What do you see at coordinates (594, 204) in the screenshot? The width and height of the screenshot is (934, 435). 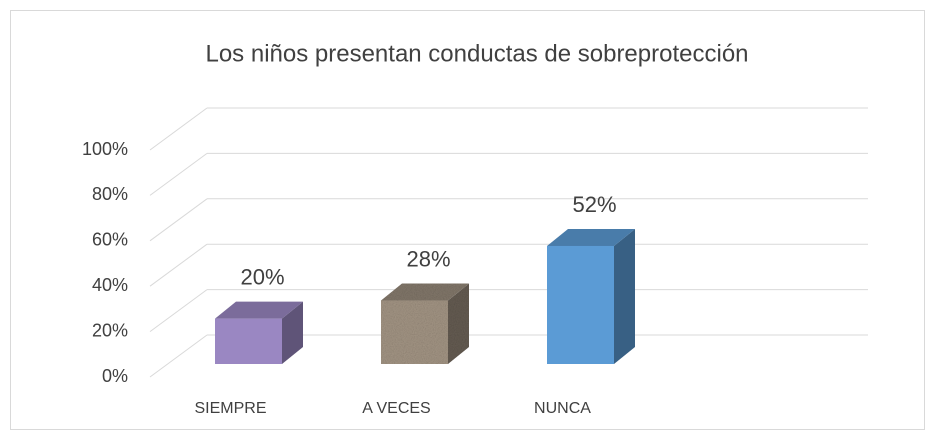 I see `data-label: 52%` at bounding box center [594, 204].